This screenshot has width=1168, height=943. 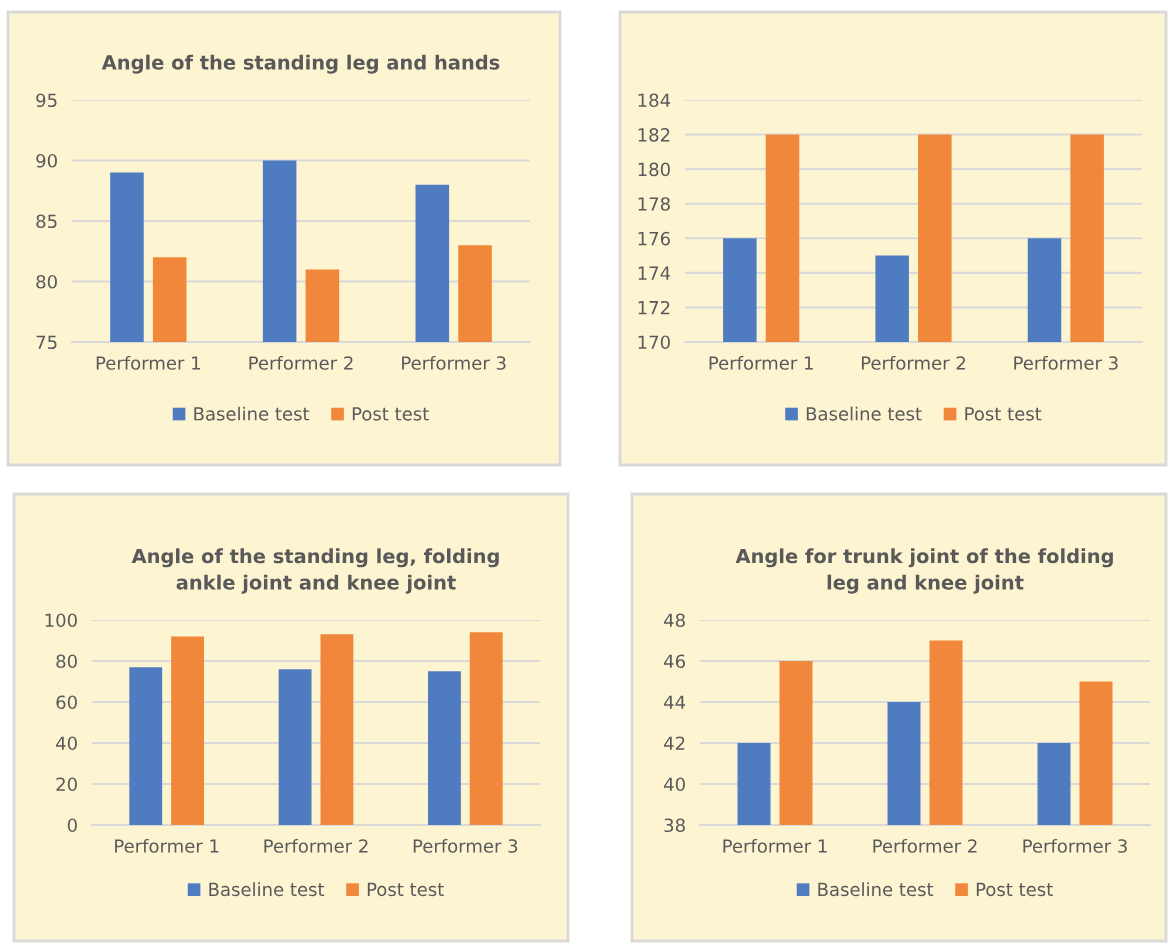 What do you see at coordinates (46, 100) in the screenshot?
I see `y-tick-label: 95` at bounding box center [46, 100].